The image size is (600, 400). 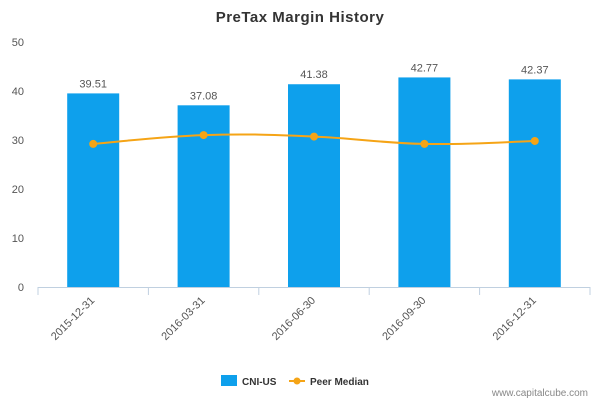 I want to click on bar-data-label: 37.08, so click(x=204, y=96).